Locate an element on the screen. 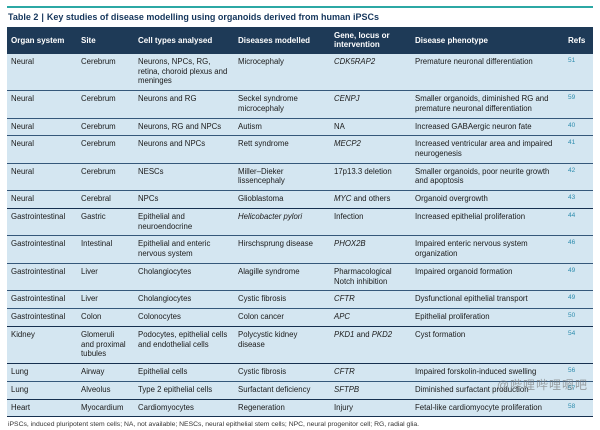 The height and width of the screenshot is (430, 600). cell-refs: 56 is located at coordinates (578, 372).